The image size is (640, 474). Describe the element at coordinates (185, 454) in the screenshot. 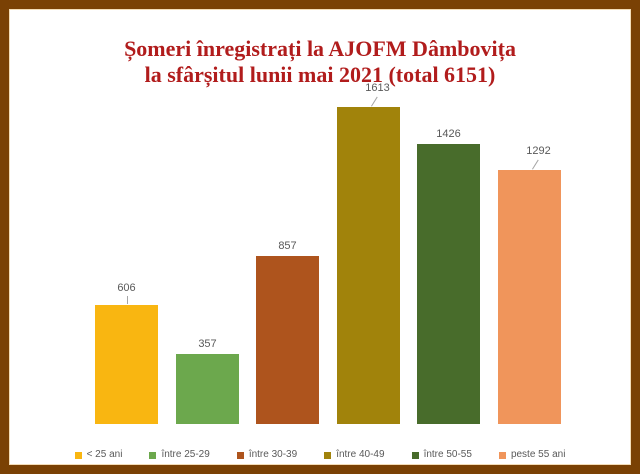

I see `legend-label: între 25-29` at that location.